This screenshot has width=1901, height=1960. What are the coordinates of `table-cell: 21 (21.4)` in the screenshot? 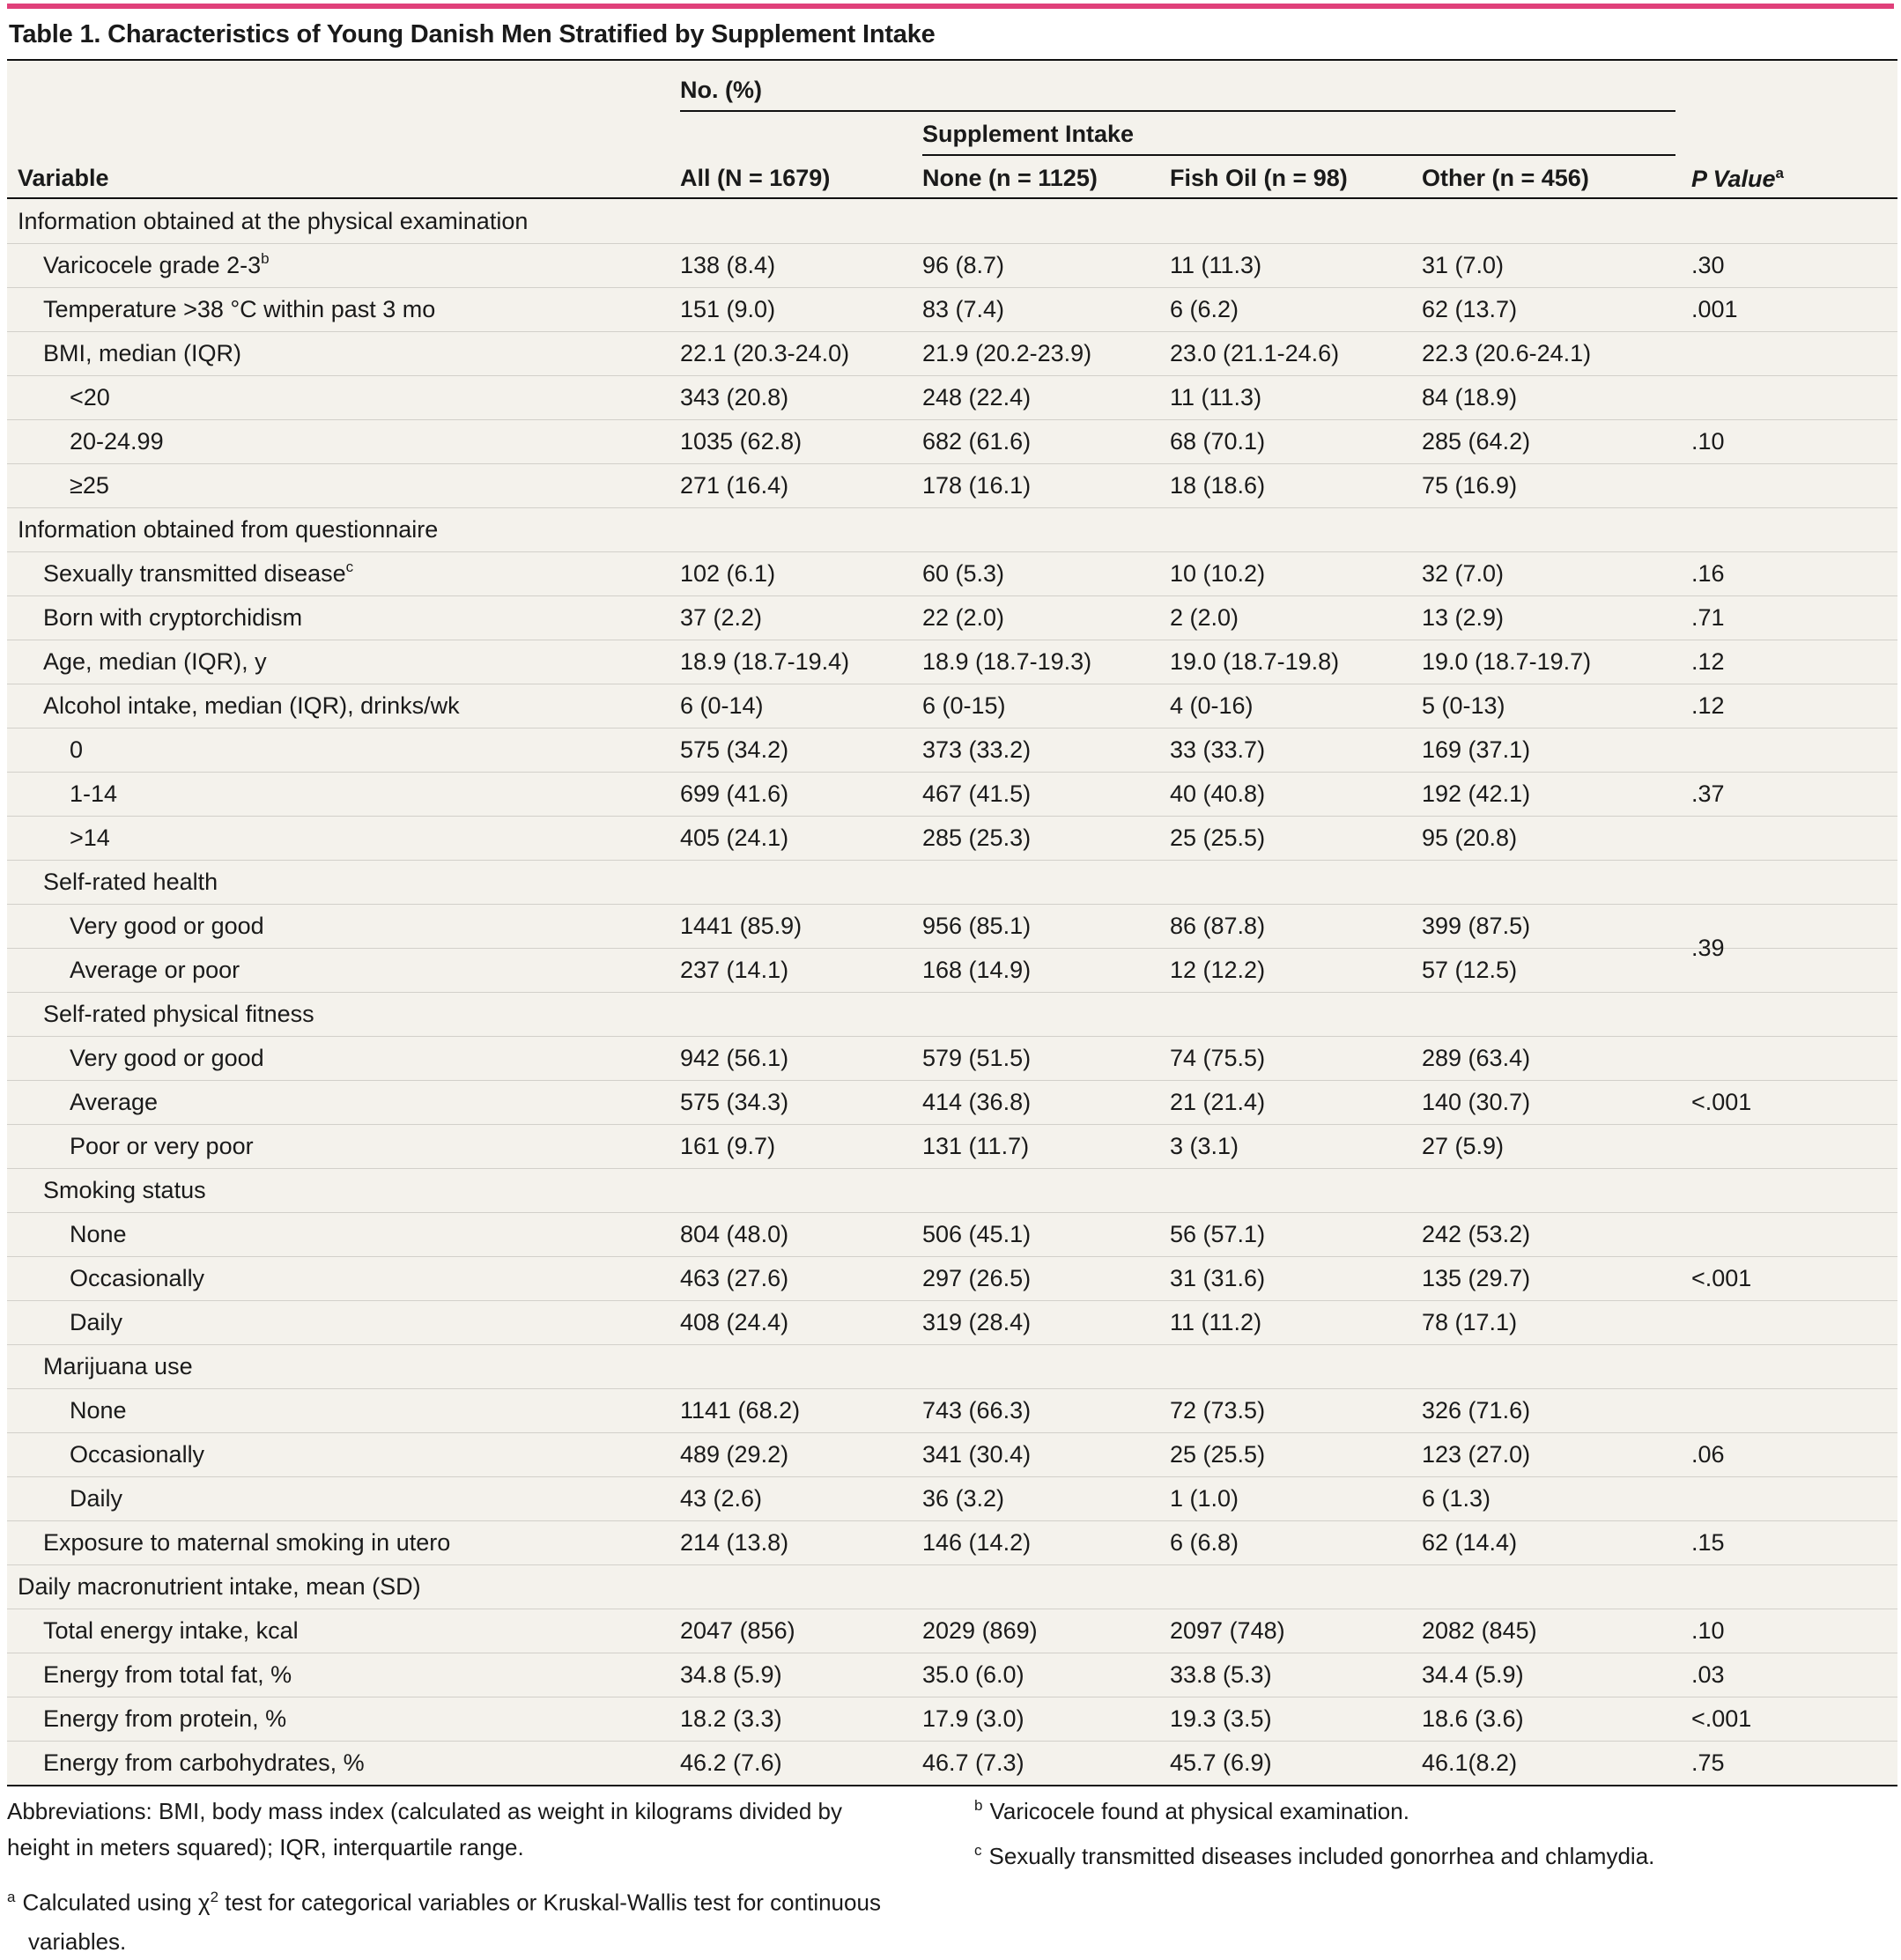 It's located at (1218, 1102).